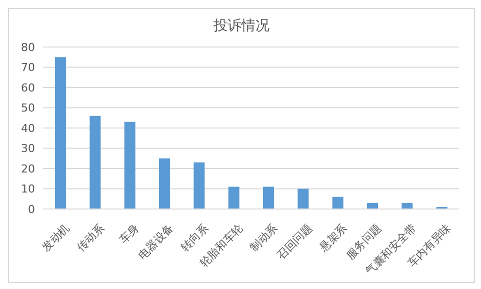  Describe the element at coordinates (28, 67) in the screenshot. I see `y-tick-label: 70` at that location.